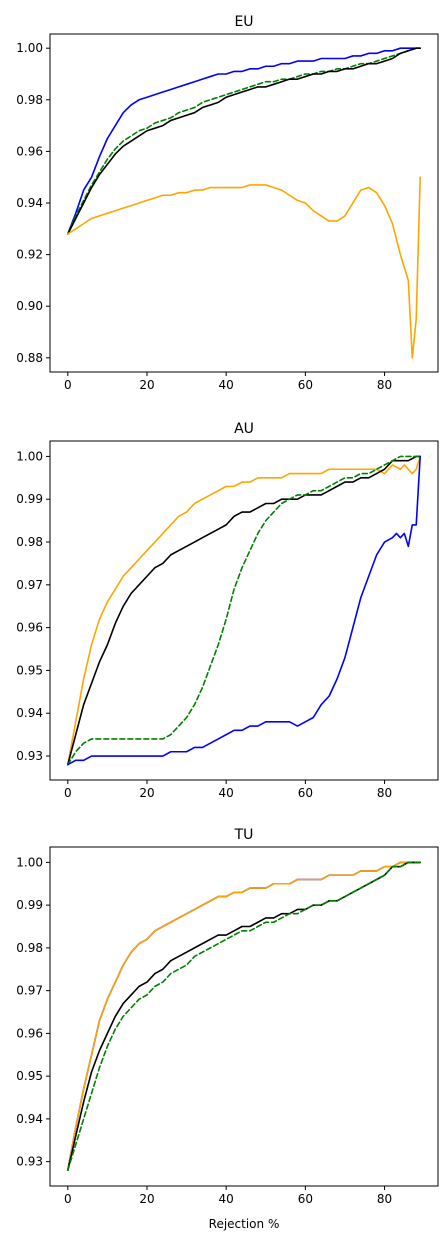  What do you see at coordinates (243, 22) in the screenshot?
I see `chart-title: EU` at bounding box center [243, 22].